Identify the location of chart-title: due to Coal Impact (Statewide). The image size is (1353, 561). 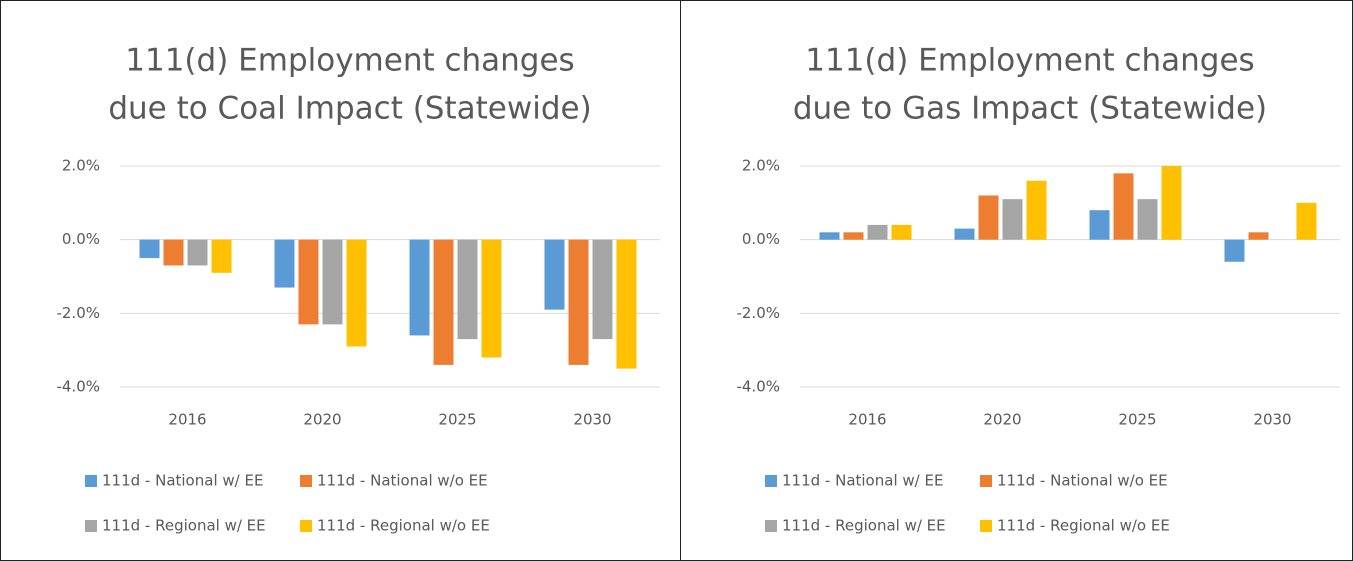
(349, 109).